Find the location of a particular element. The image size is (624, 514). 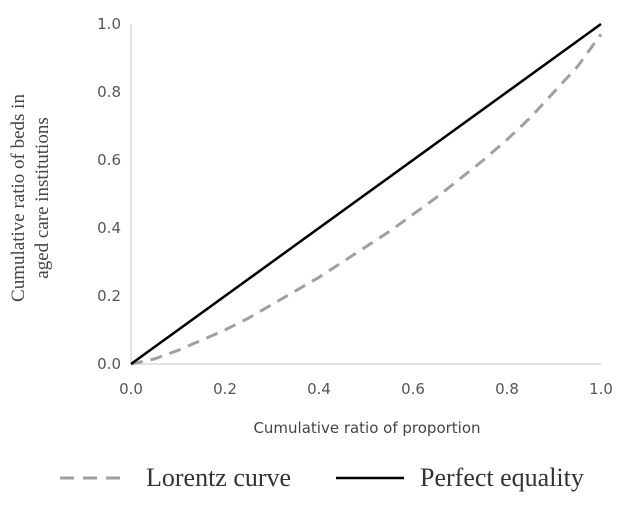

y-tick-label: 1.0 is located at coordinates (109, 24).